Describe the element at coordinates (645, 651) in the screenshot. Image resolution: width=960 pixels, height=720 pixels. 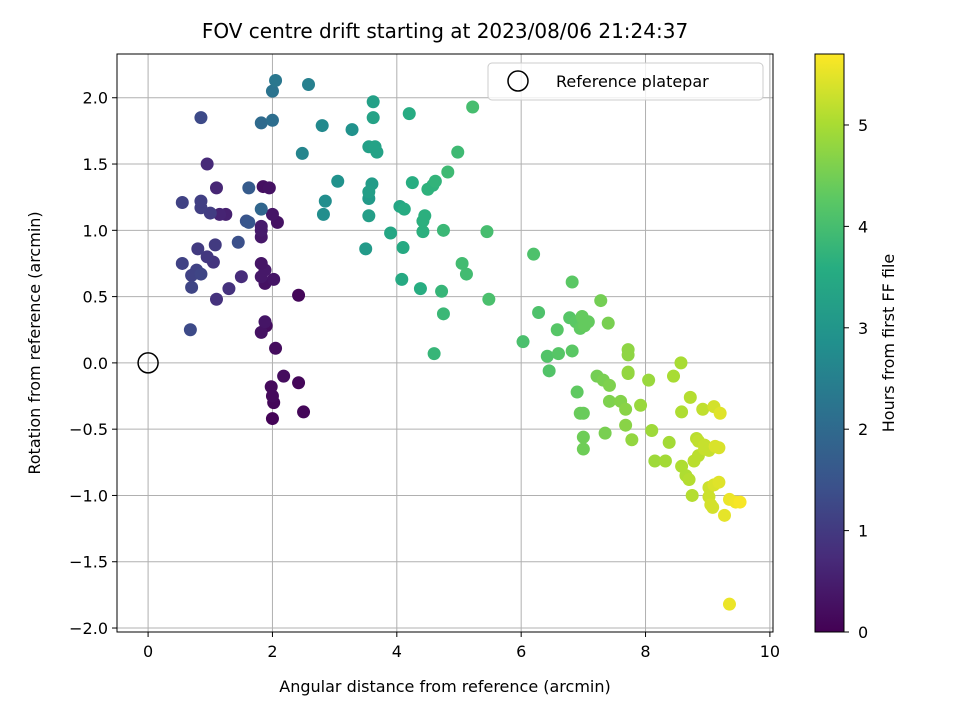
I see `x-tick-label: 8` at that location.